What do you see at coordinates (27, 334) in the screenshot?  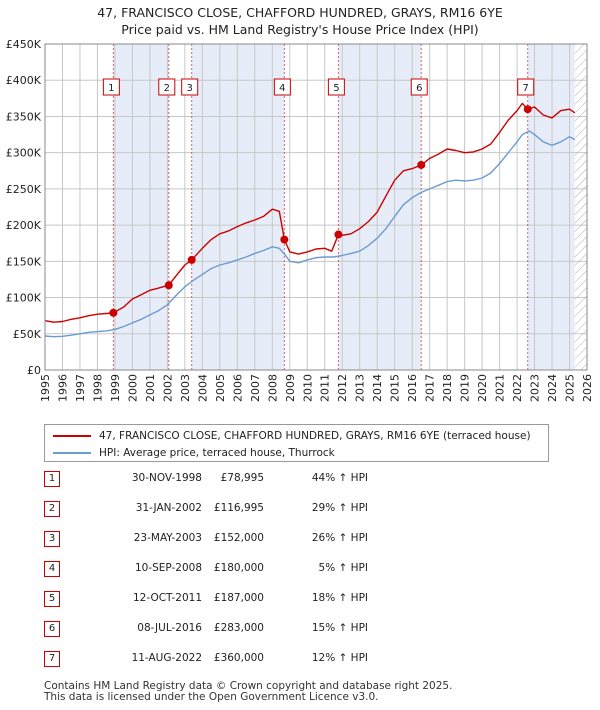 I see `y-tick-label-1: £50K` at bounding box center [27, 334].